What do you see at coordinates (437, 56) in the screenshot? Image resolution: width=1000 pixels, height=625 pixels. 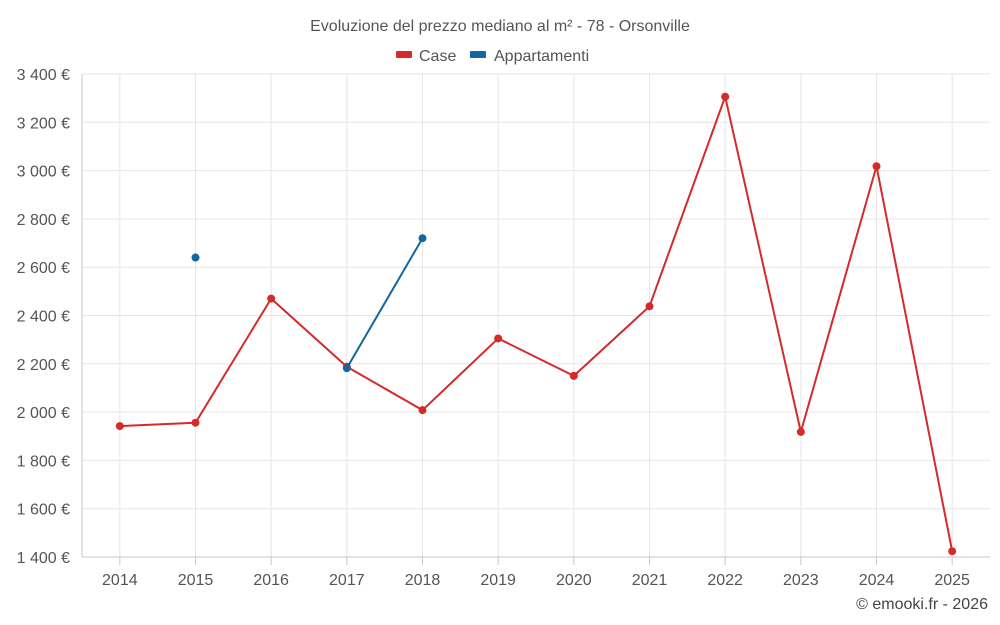 I see `legend-label-case: Case` at bounding box center [437, 56].